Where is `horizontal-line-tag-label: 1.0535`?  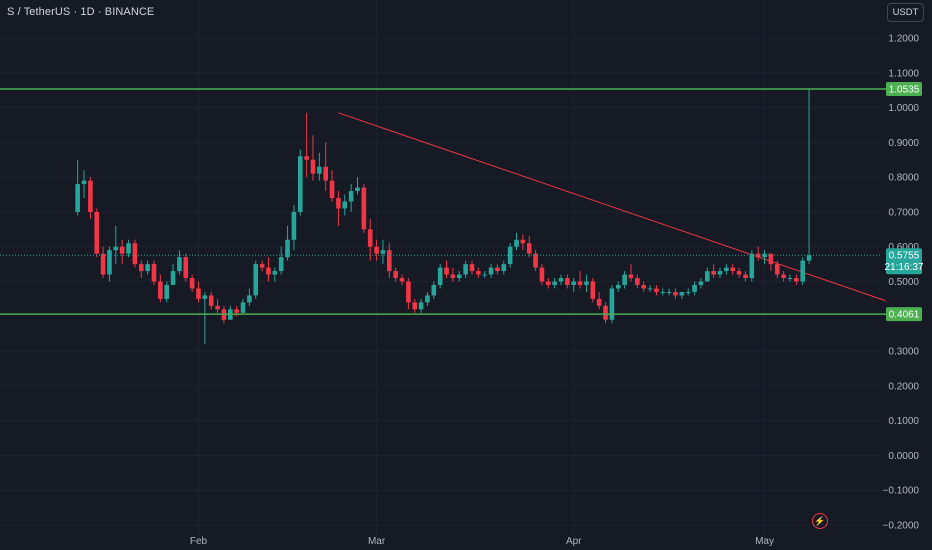 horizontal-line-tag-label: 1.0535 is located at coordinates (904, 89).